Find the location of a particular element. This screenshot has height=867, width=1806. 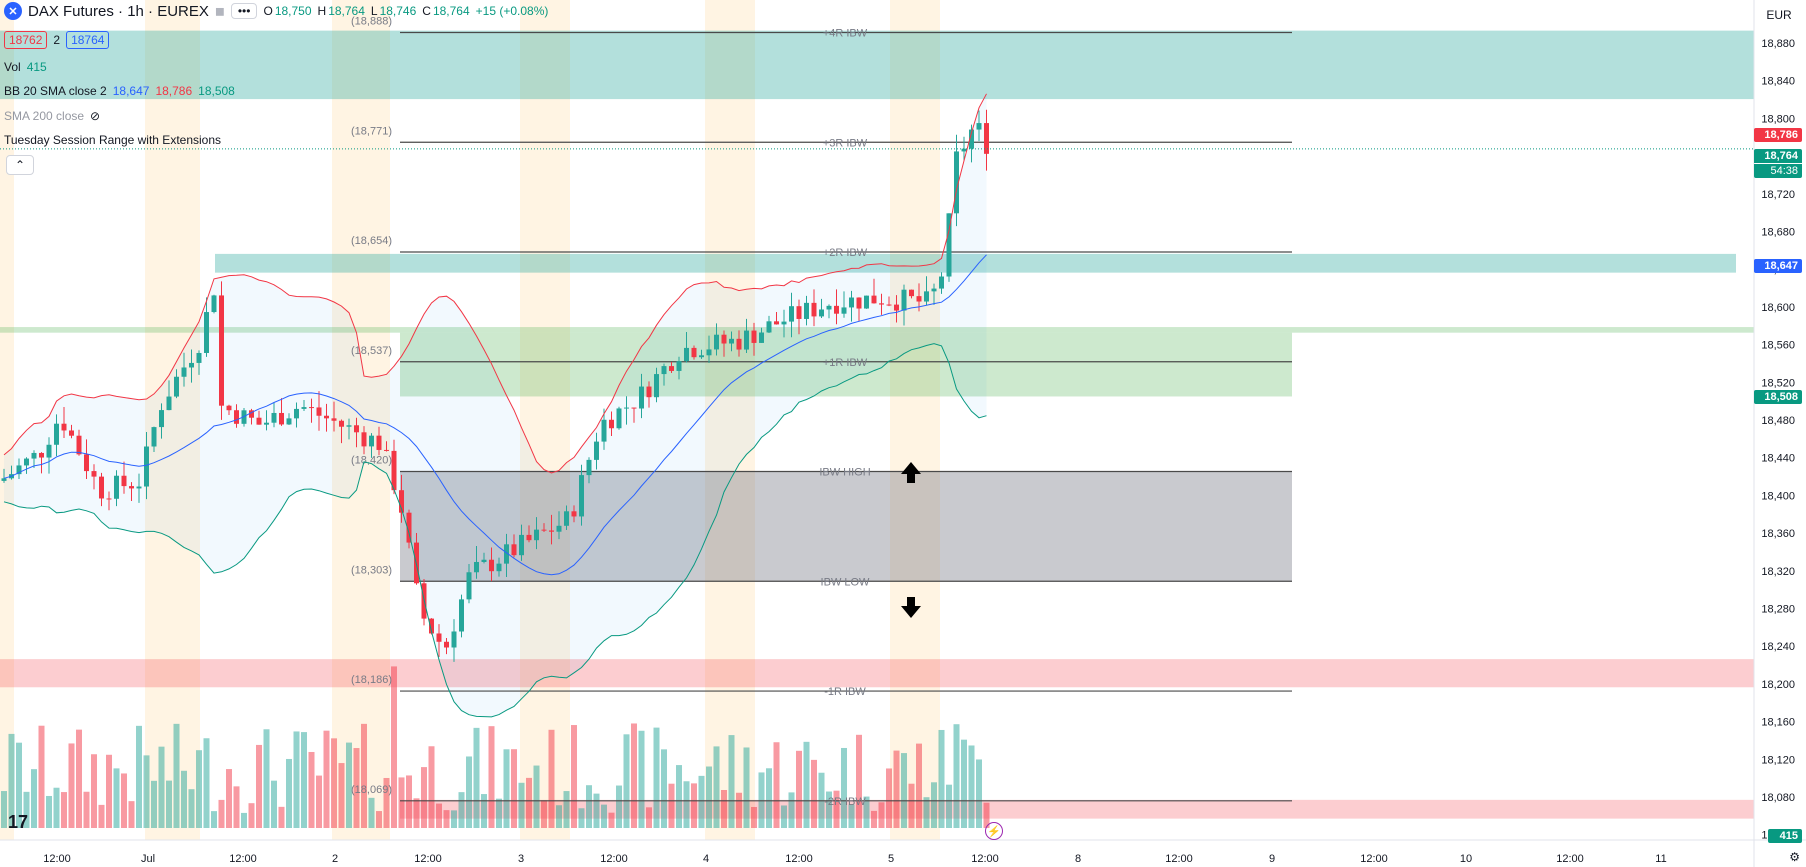

volume-legend: Vol 415 is located at coordinates (25, 67).